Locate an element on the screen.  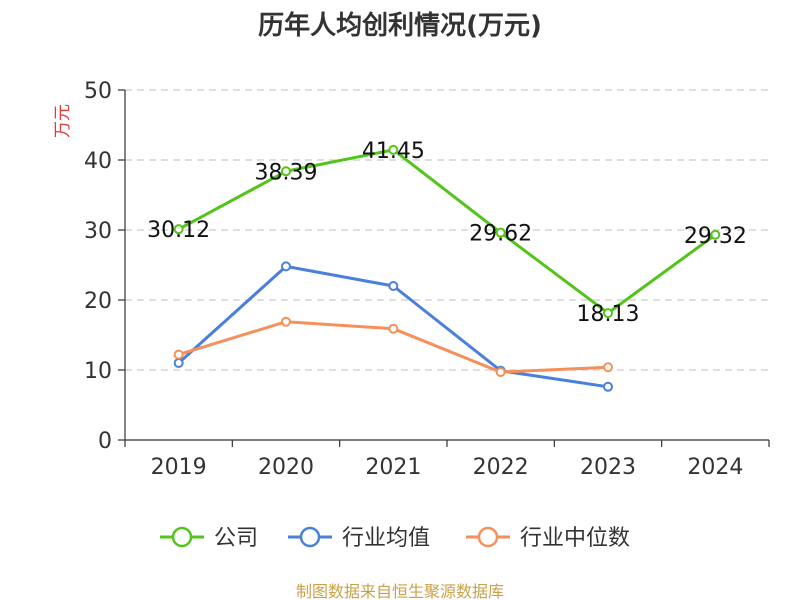
data-label: 30.12 is located at coordinates (178, 230).